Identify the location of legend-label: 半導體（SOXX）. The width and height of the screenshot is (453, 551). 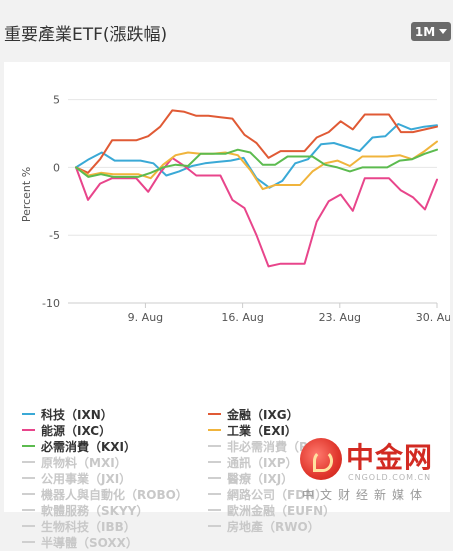
(89, 542).